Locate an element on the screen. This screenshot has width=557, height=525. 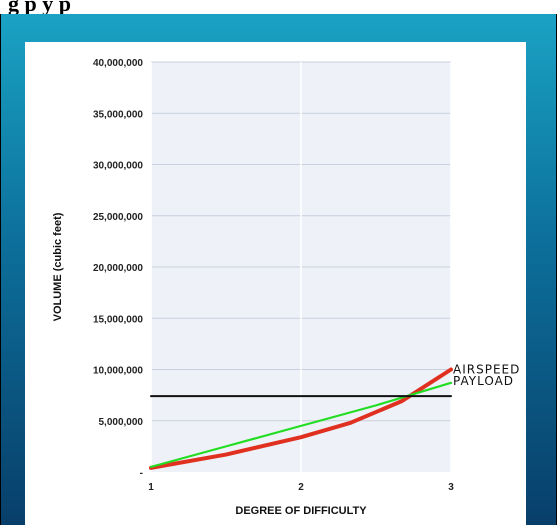
y-tick-label: 40,000,000 is located at coordinates (118, 63).